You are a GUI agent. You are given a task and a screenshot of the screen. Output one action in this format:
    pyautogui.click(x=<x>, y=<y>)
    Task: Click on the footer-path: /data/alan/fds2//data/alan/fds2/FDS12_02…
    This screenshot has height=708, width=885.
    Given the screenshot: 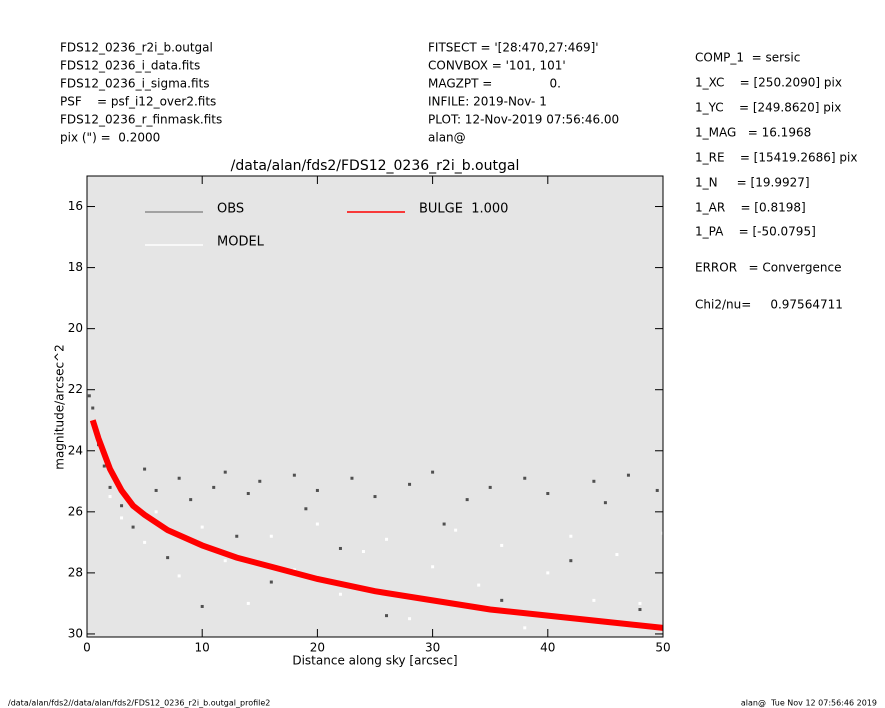 What is the action you would take?
    pyautogui.click(x=139, y=703)
    